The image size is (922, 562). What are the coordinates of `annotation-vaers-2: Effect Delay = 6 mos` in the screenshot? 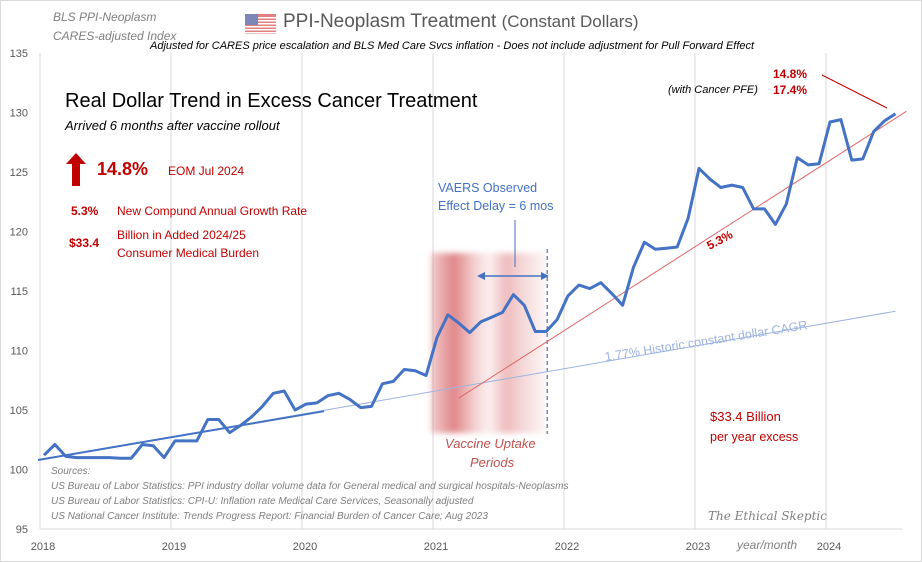 It's located at (496, 206).